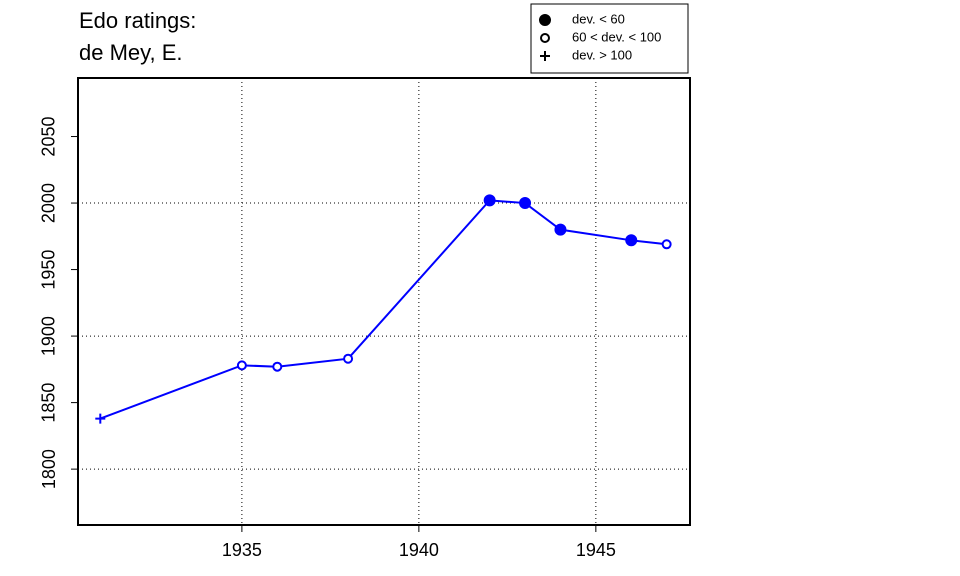 The image size is (960, 576). Describe the element at coordinates (49, 203) in the screenshot. I see `y-tick-label: 2000` at that location.